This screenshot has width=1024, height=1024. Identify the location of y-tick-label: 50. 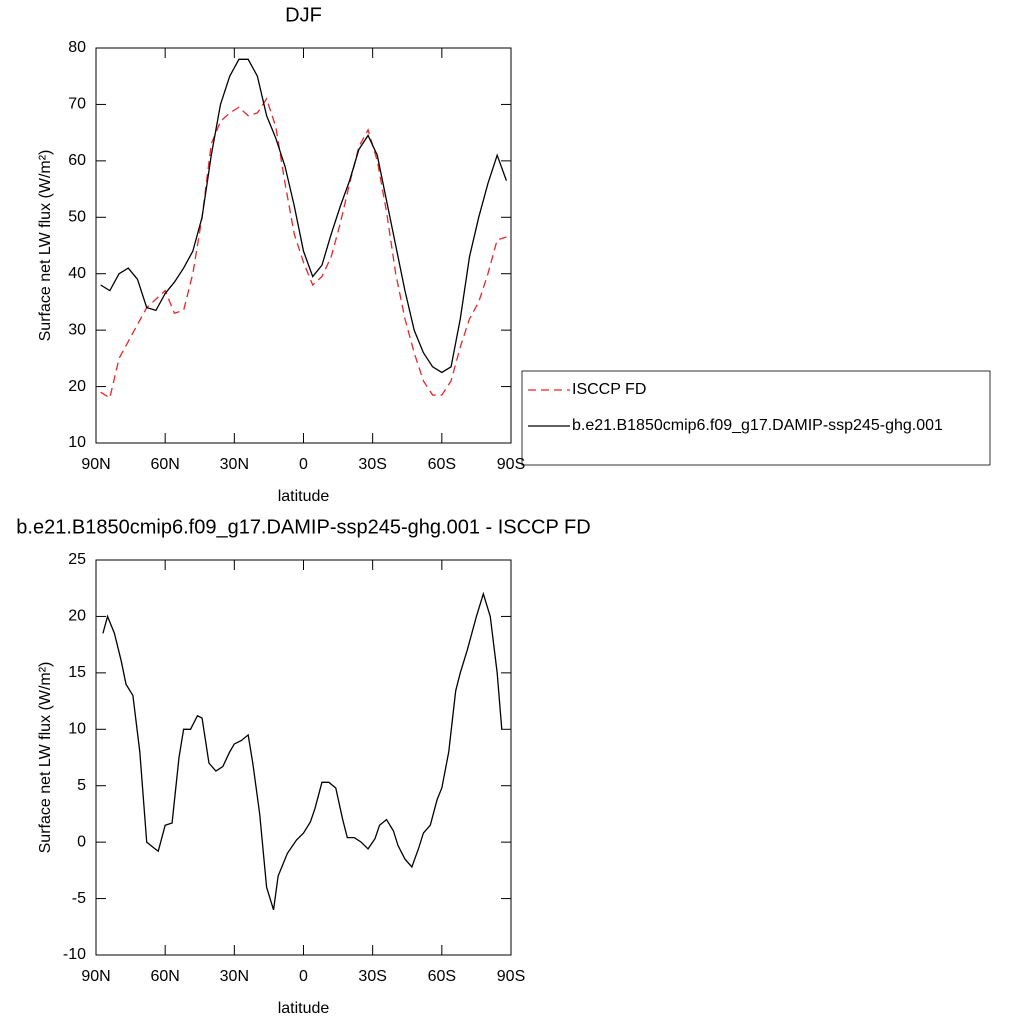
(77, 217).